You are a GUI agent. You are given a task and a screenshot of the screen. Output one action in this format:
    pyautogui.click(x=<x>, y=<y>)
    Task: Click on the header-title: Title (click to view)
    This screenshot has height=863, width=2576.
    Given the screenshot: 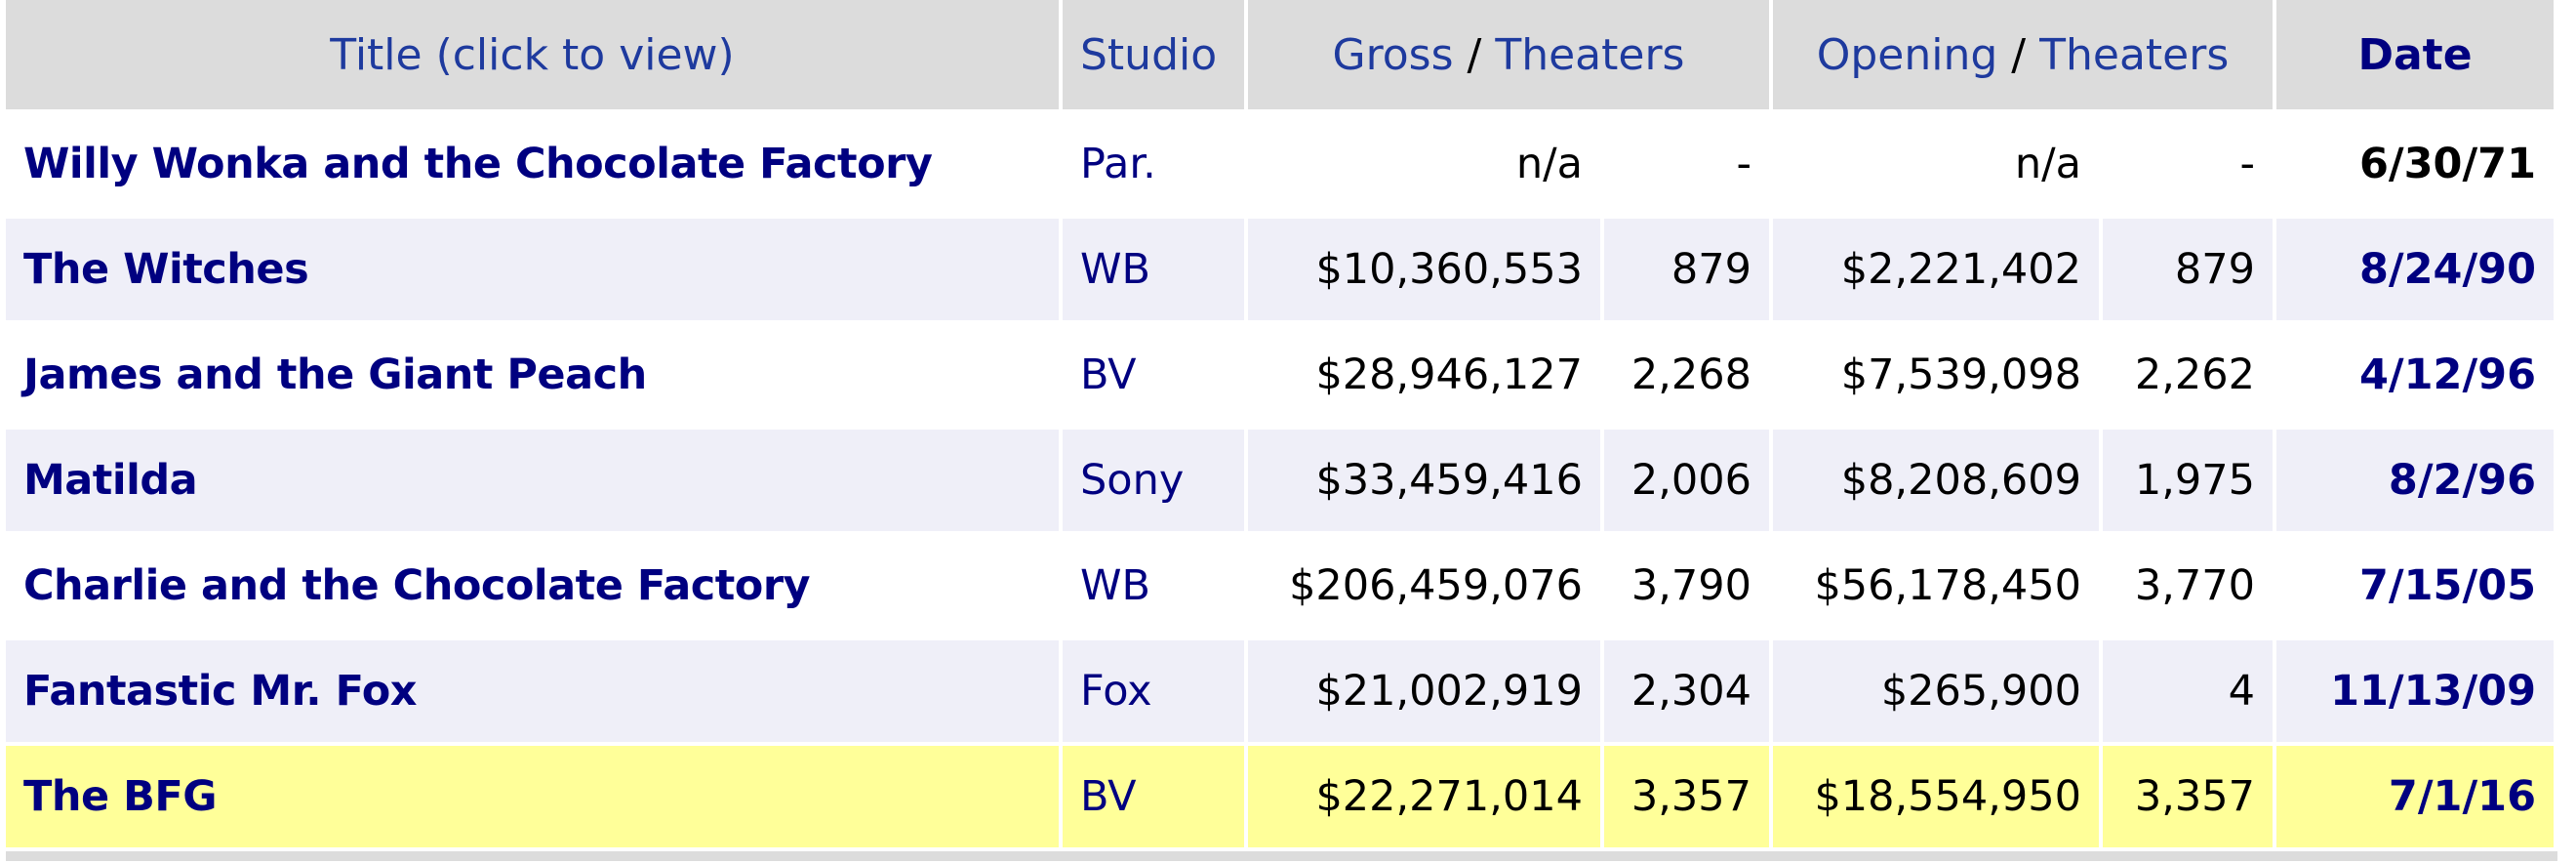 What is the action you would take?
    pyautogui.click(x=534, y=57)
    